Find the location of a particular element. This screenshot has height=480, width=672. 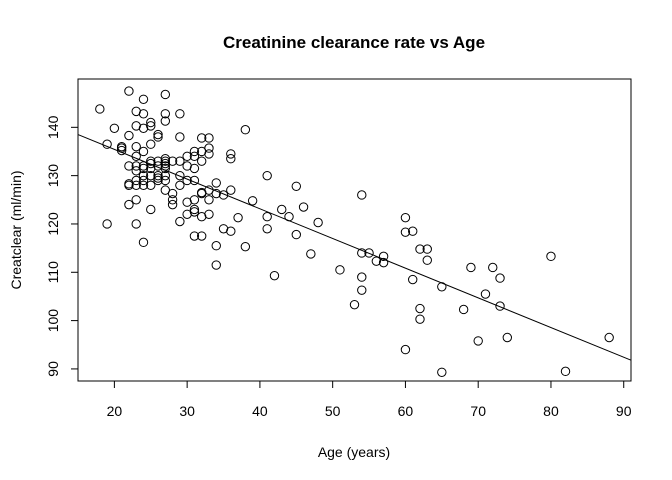

x-tick-label: 90 is located at coordinates (624, 411).